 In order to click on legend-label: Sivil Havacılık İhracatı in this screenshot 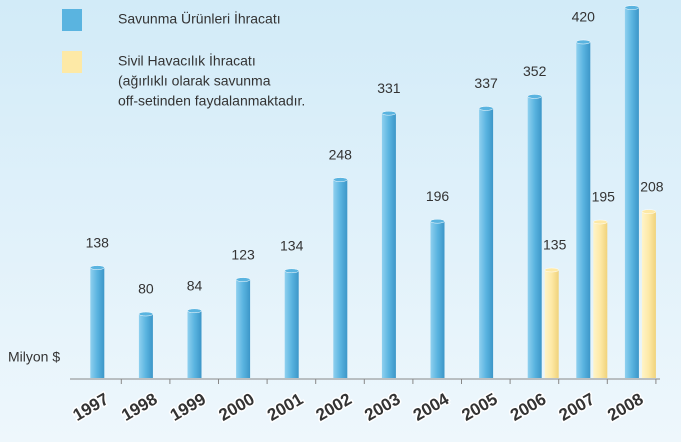, I will do `click(187, 60)`.